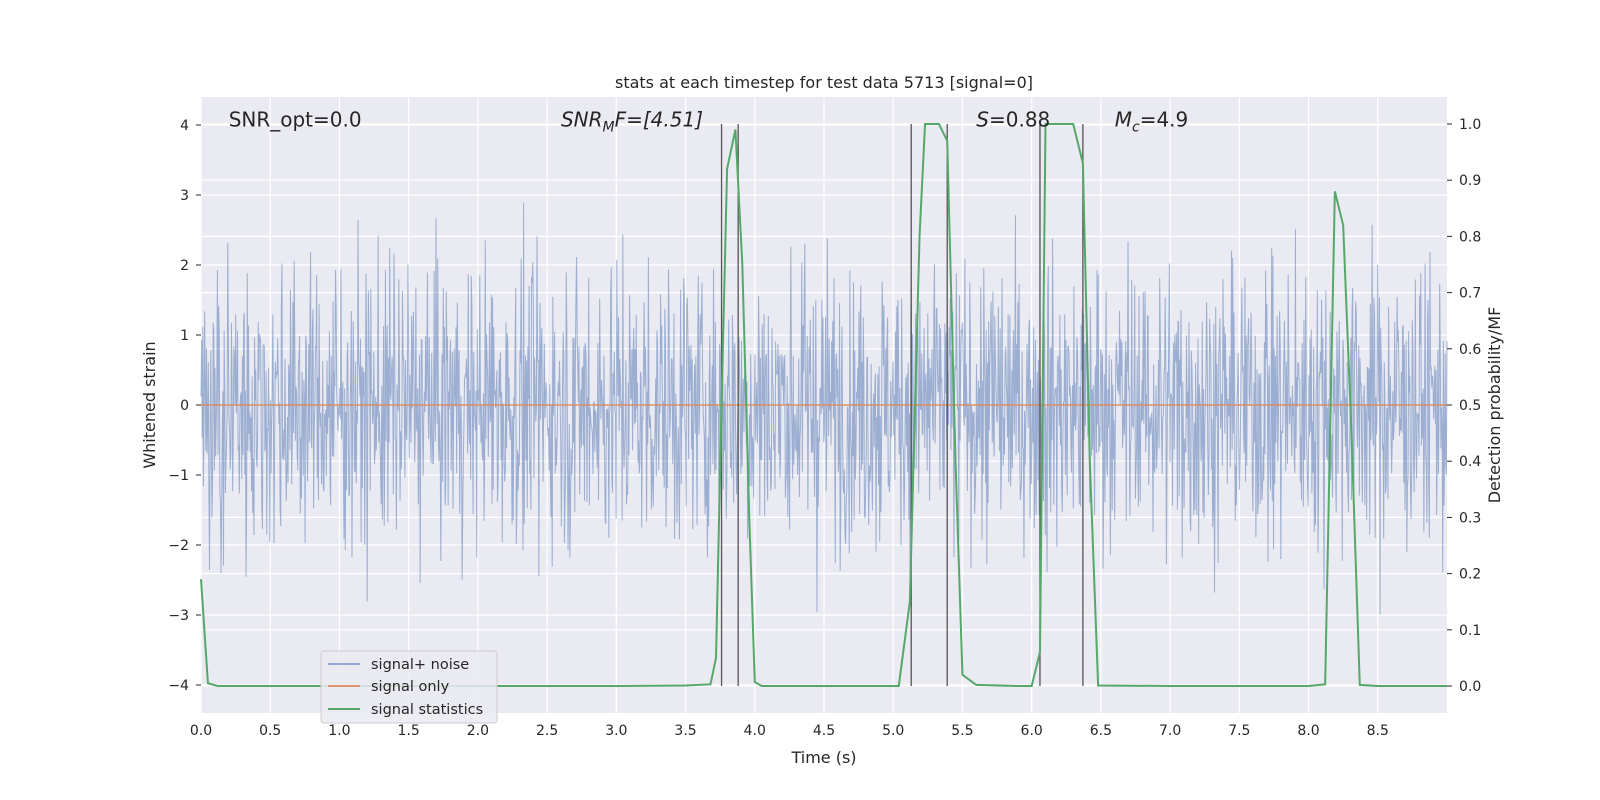  What do you see at coordinates (1470, 237) in the screenshot?
I see `y-right-tick-label: 0.8` at bounding box center [1470, 237].